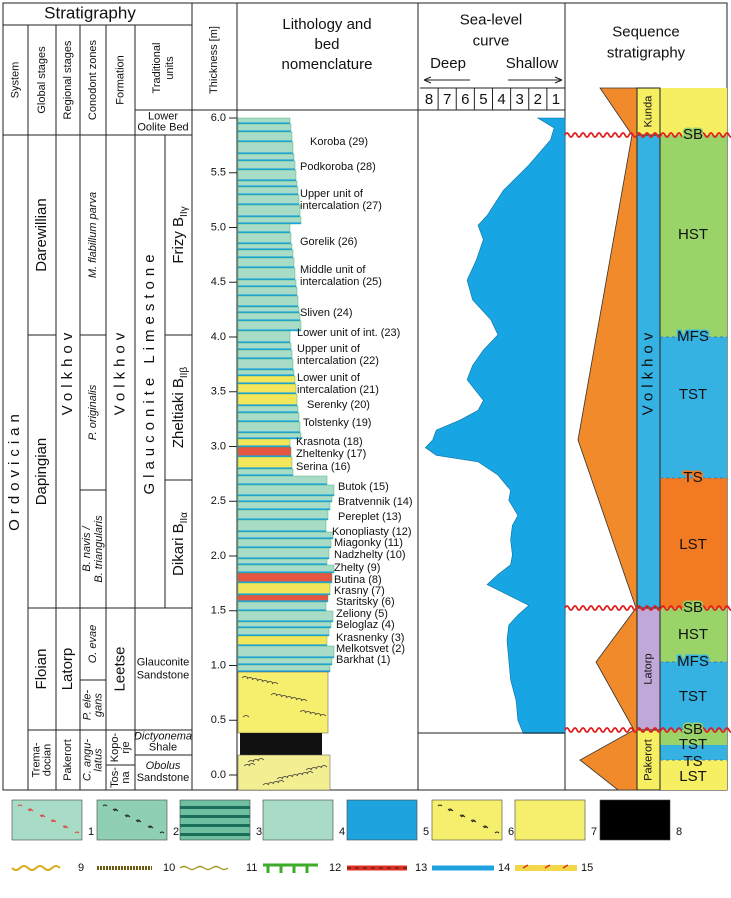 This screenshot has width=731, height=898. I want to click on column-header: System, so click(15, 80).